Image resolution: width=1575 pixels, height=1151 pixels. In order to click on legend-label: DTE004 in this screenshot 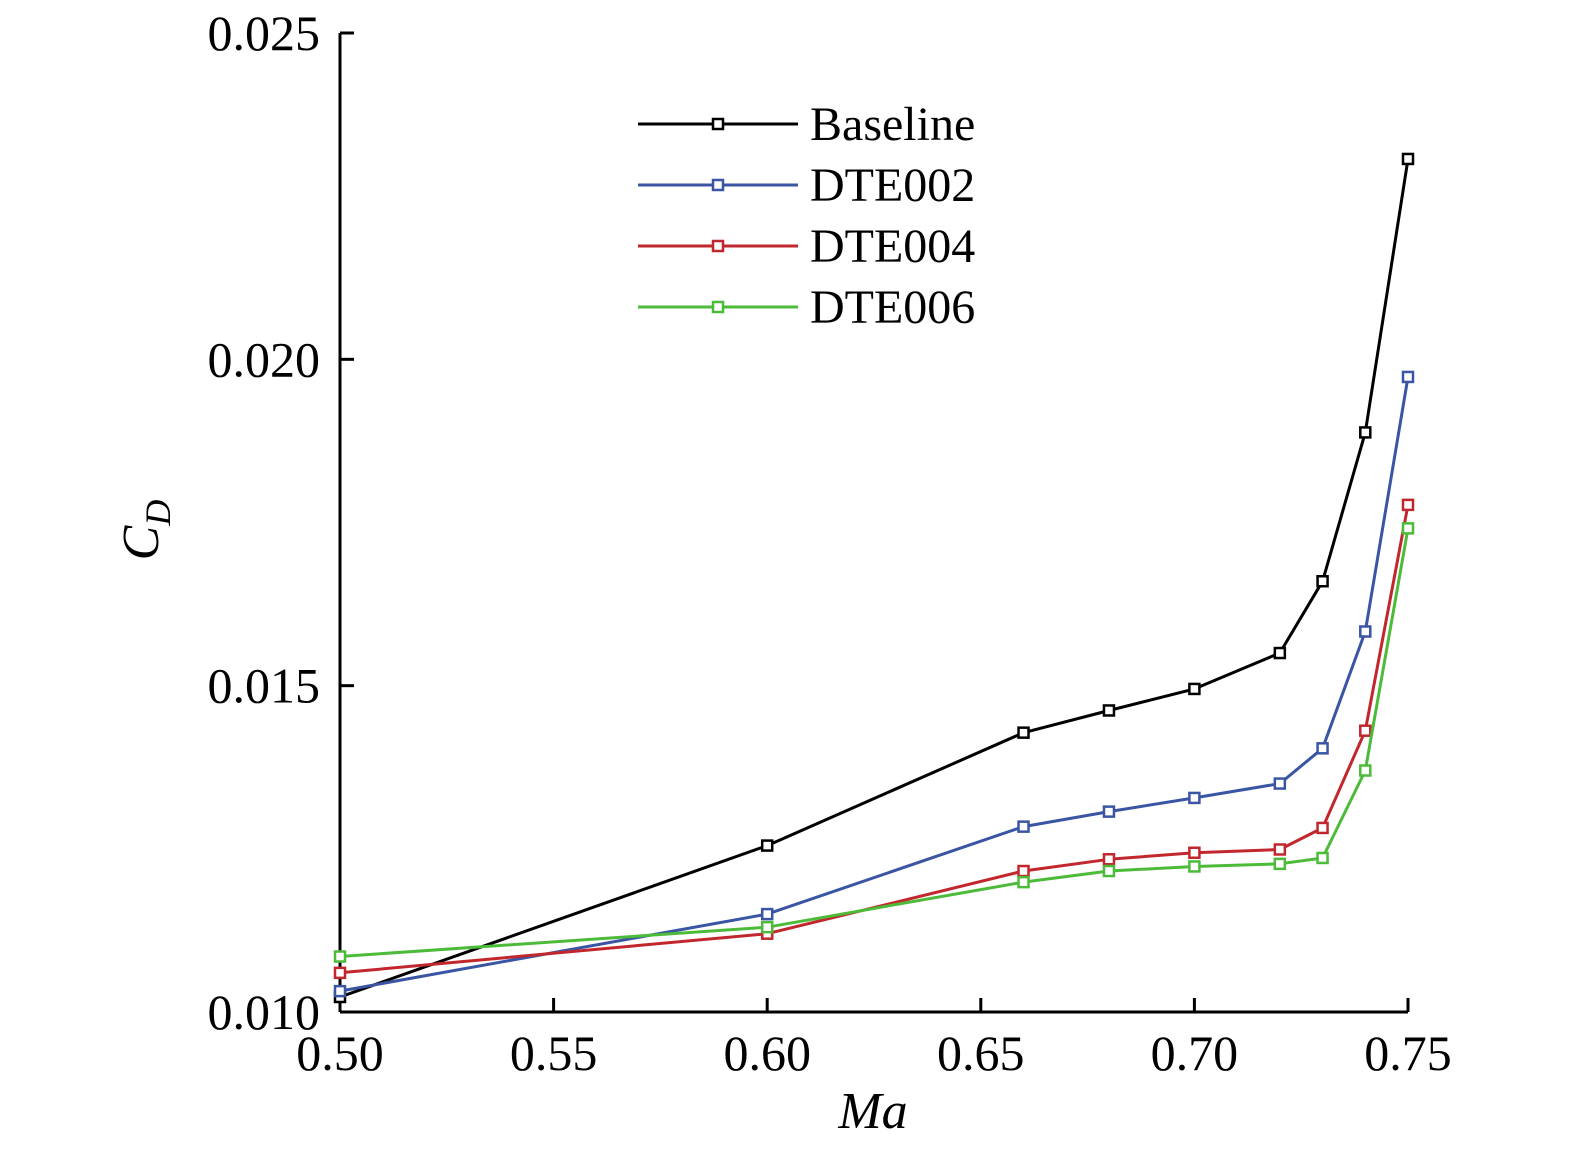, I will do `click(892, 246)`.